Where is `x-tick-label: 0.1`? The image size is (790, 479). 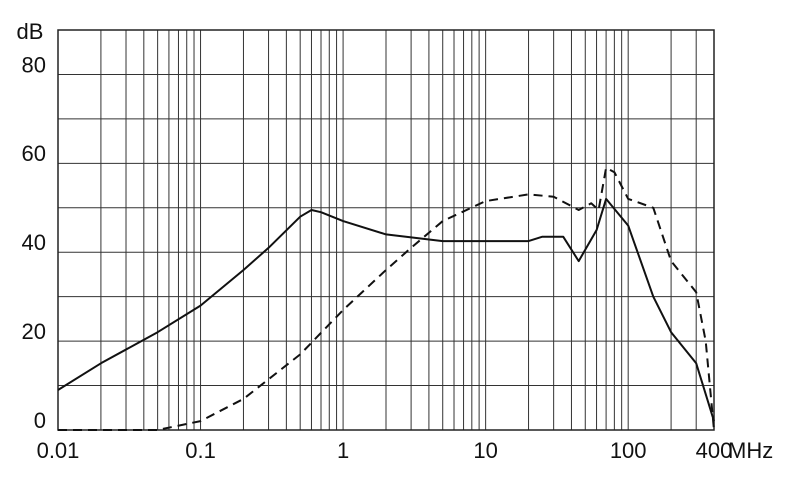
x-tick-label: 0.1 is located at coordinates (200, 450).